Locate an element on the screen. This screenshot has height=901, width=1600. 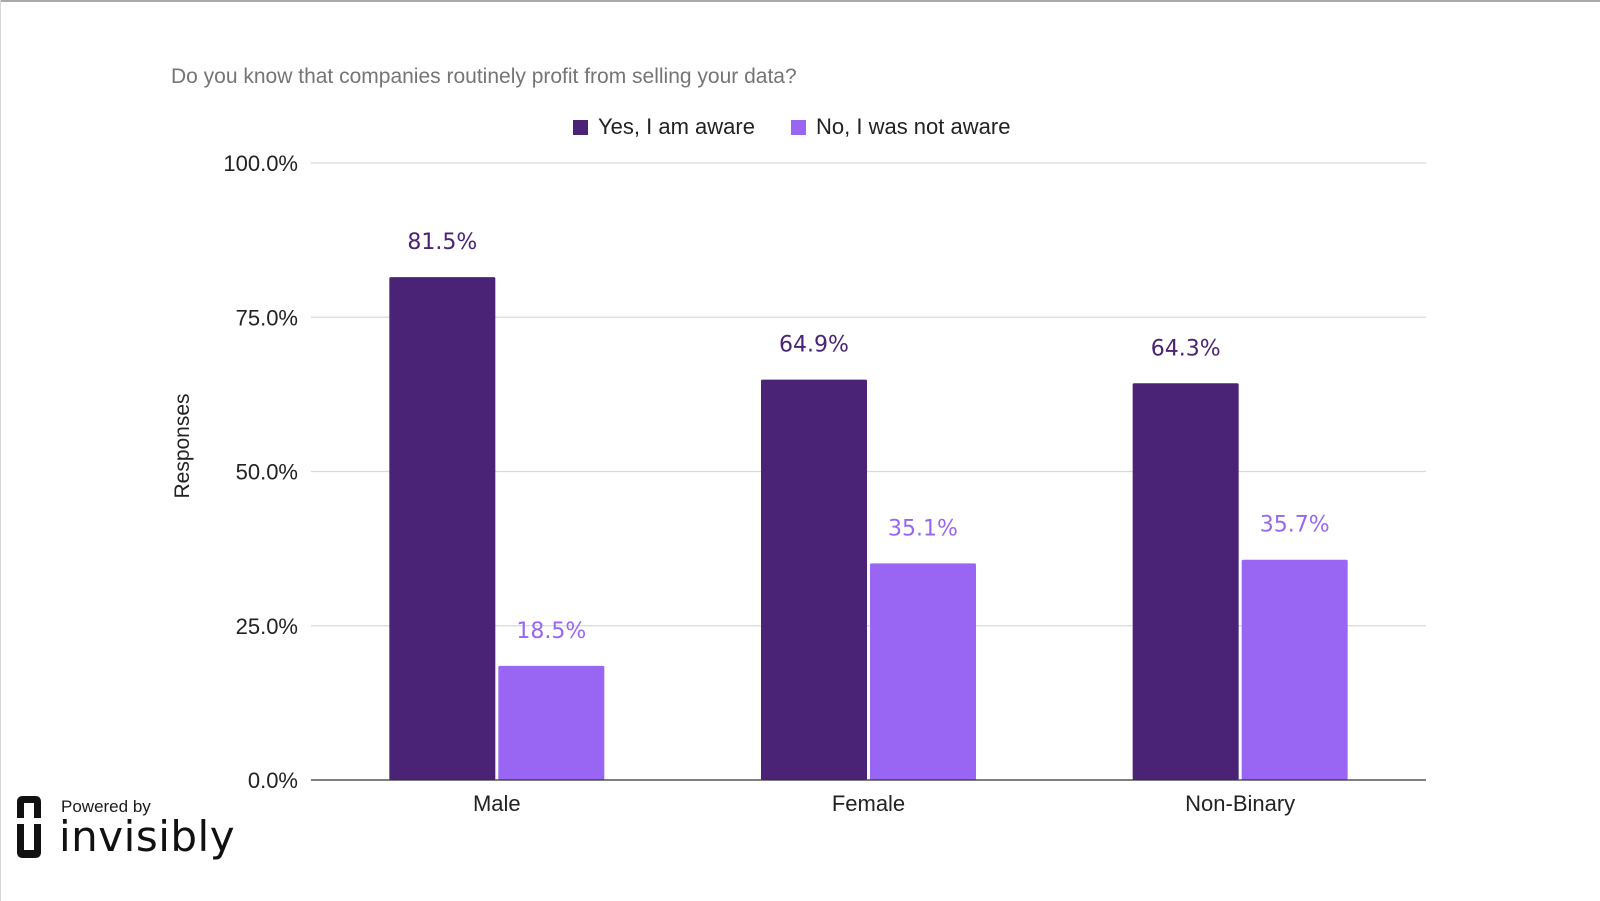
left-border is located at coordinates (0, 450).